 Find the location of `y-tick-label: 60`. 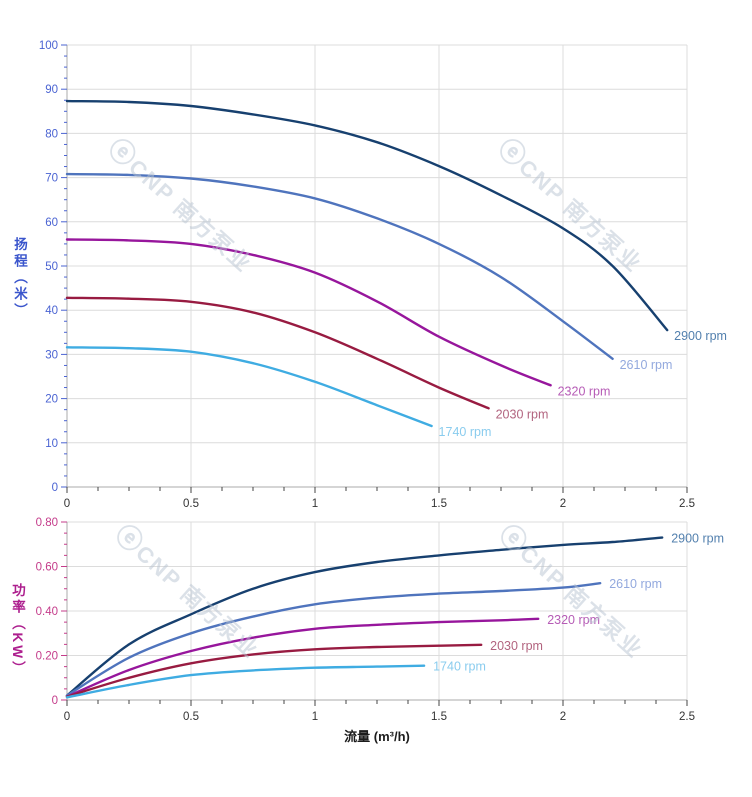

y-tick-label: 60 is located at coordinates (51, 223).